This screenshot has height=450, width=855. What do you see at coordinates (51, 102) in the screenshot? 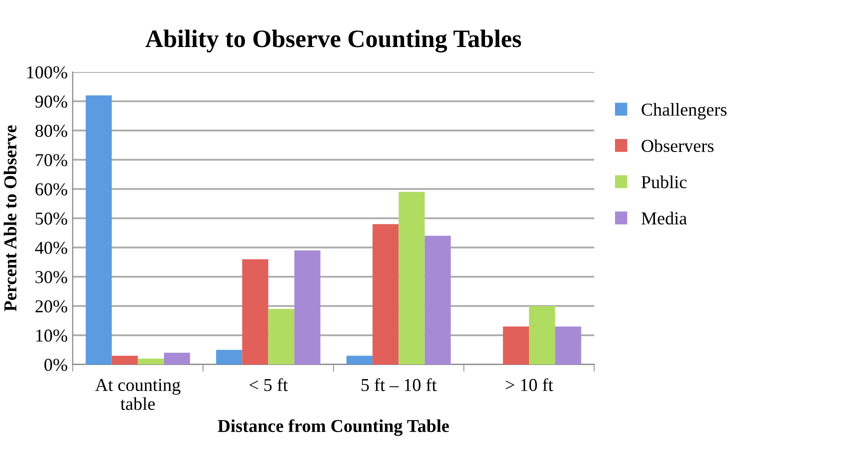
I see `y-tick-label: 90%` at bounding box center [51, 102].